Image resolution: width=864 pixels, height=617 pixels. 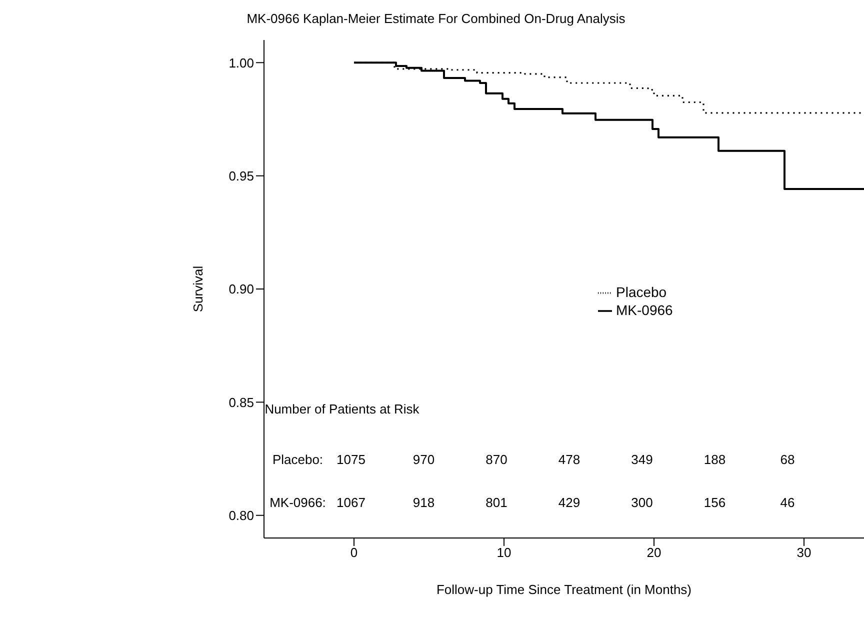 I want to click on y-tick-label: 0.95, so click(x=241, y=176).